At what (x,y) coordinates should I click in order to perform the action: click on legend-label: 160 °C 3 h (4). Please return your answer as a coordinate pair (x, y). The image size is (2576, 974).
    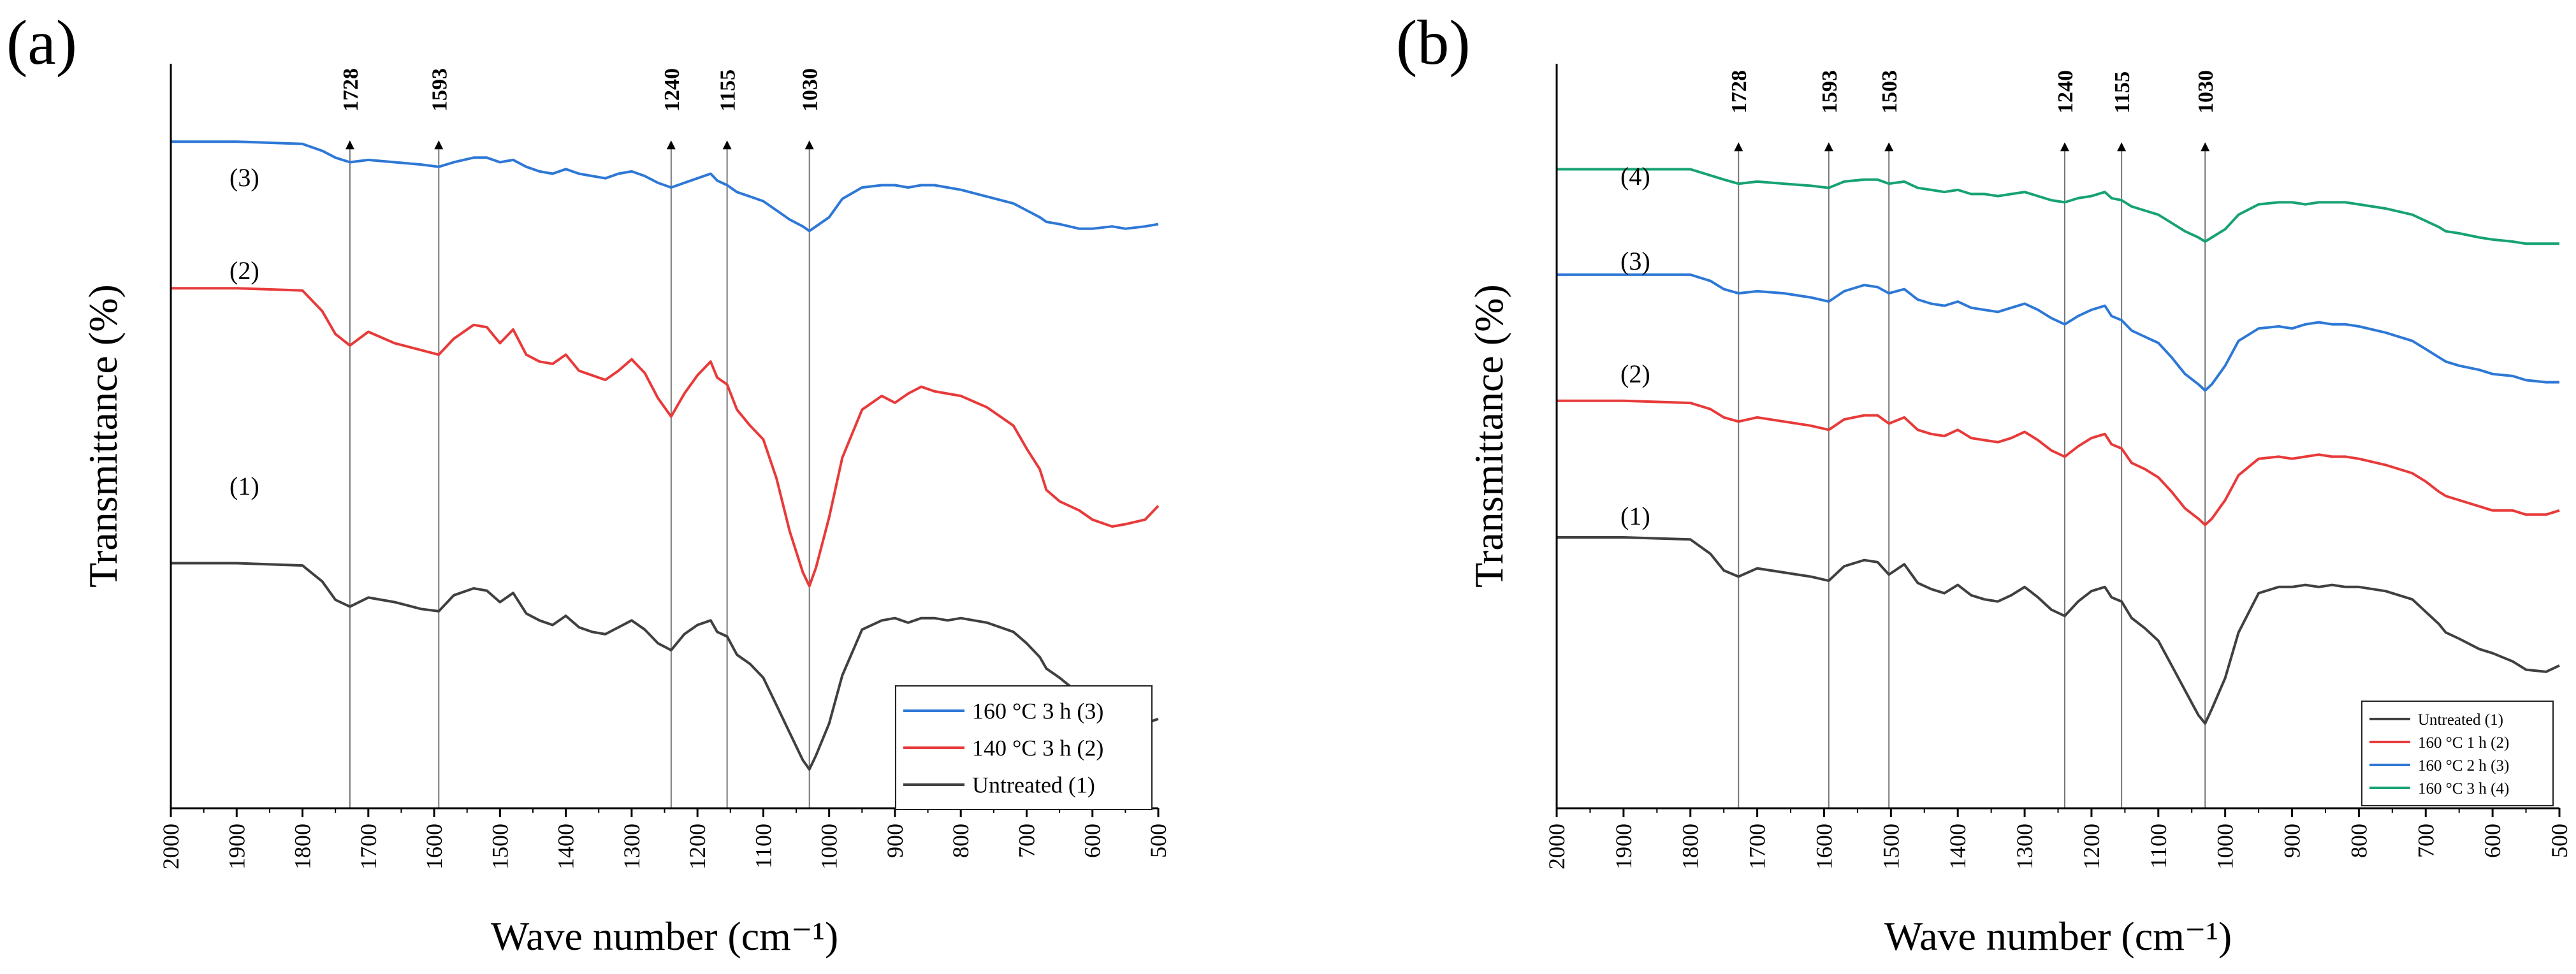
    Looking at the image, I should click on (2463, 788).